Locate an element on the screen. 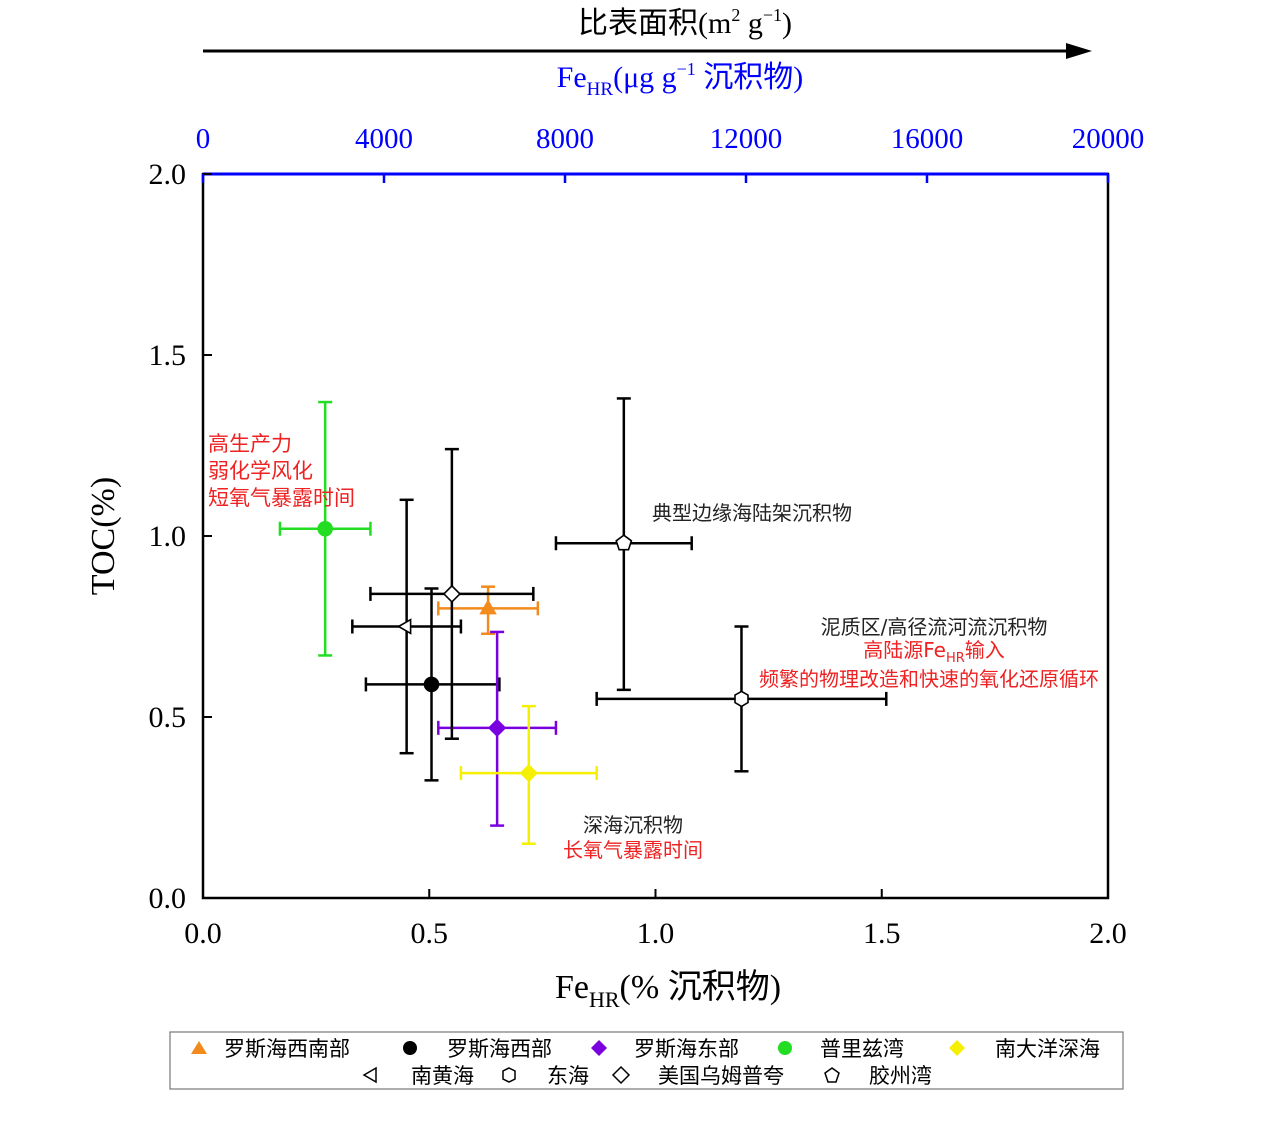  legend-marker-circle-green is located at coordinates (785, 1048).